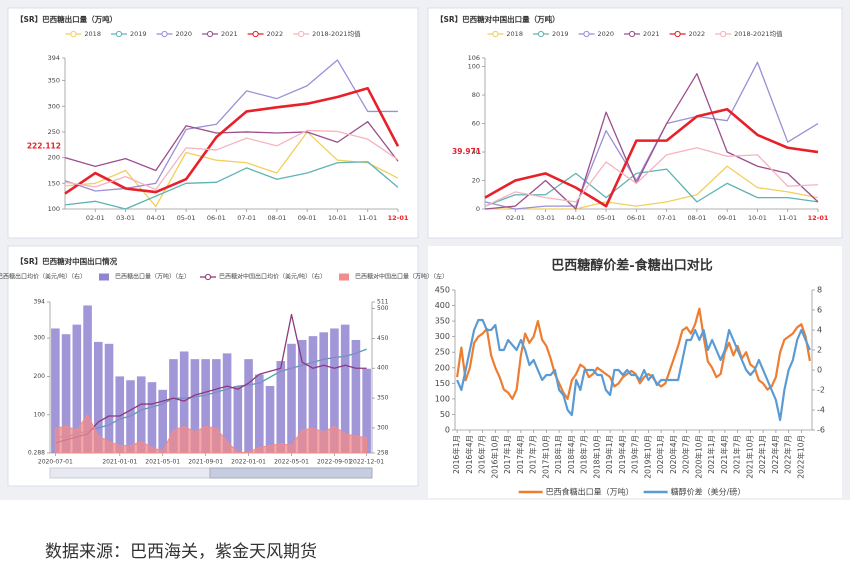 Image resolution: width=850 pixels, height=576 pixels. I want to click on y-tick-label: 400, so click(442, 305).